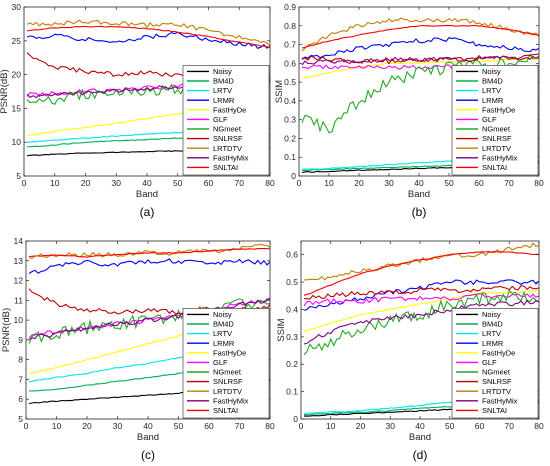 The image size is (550, 466). I want to click on y-tick-label: 12, so click(19, 281).